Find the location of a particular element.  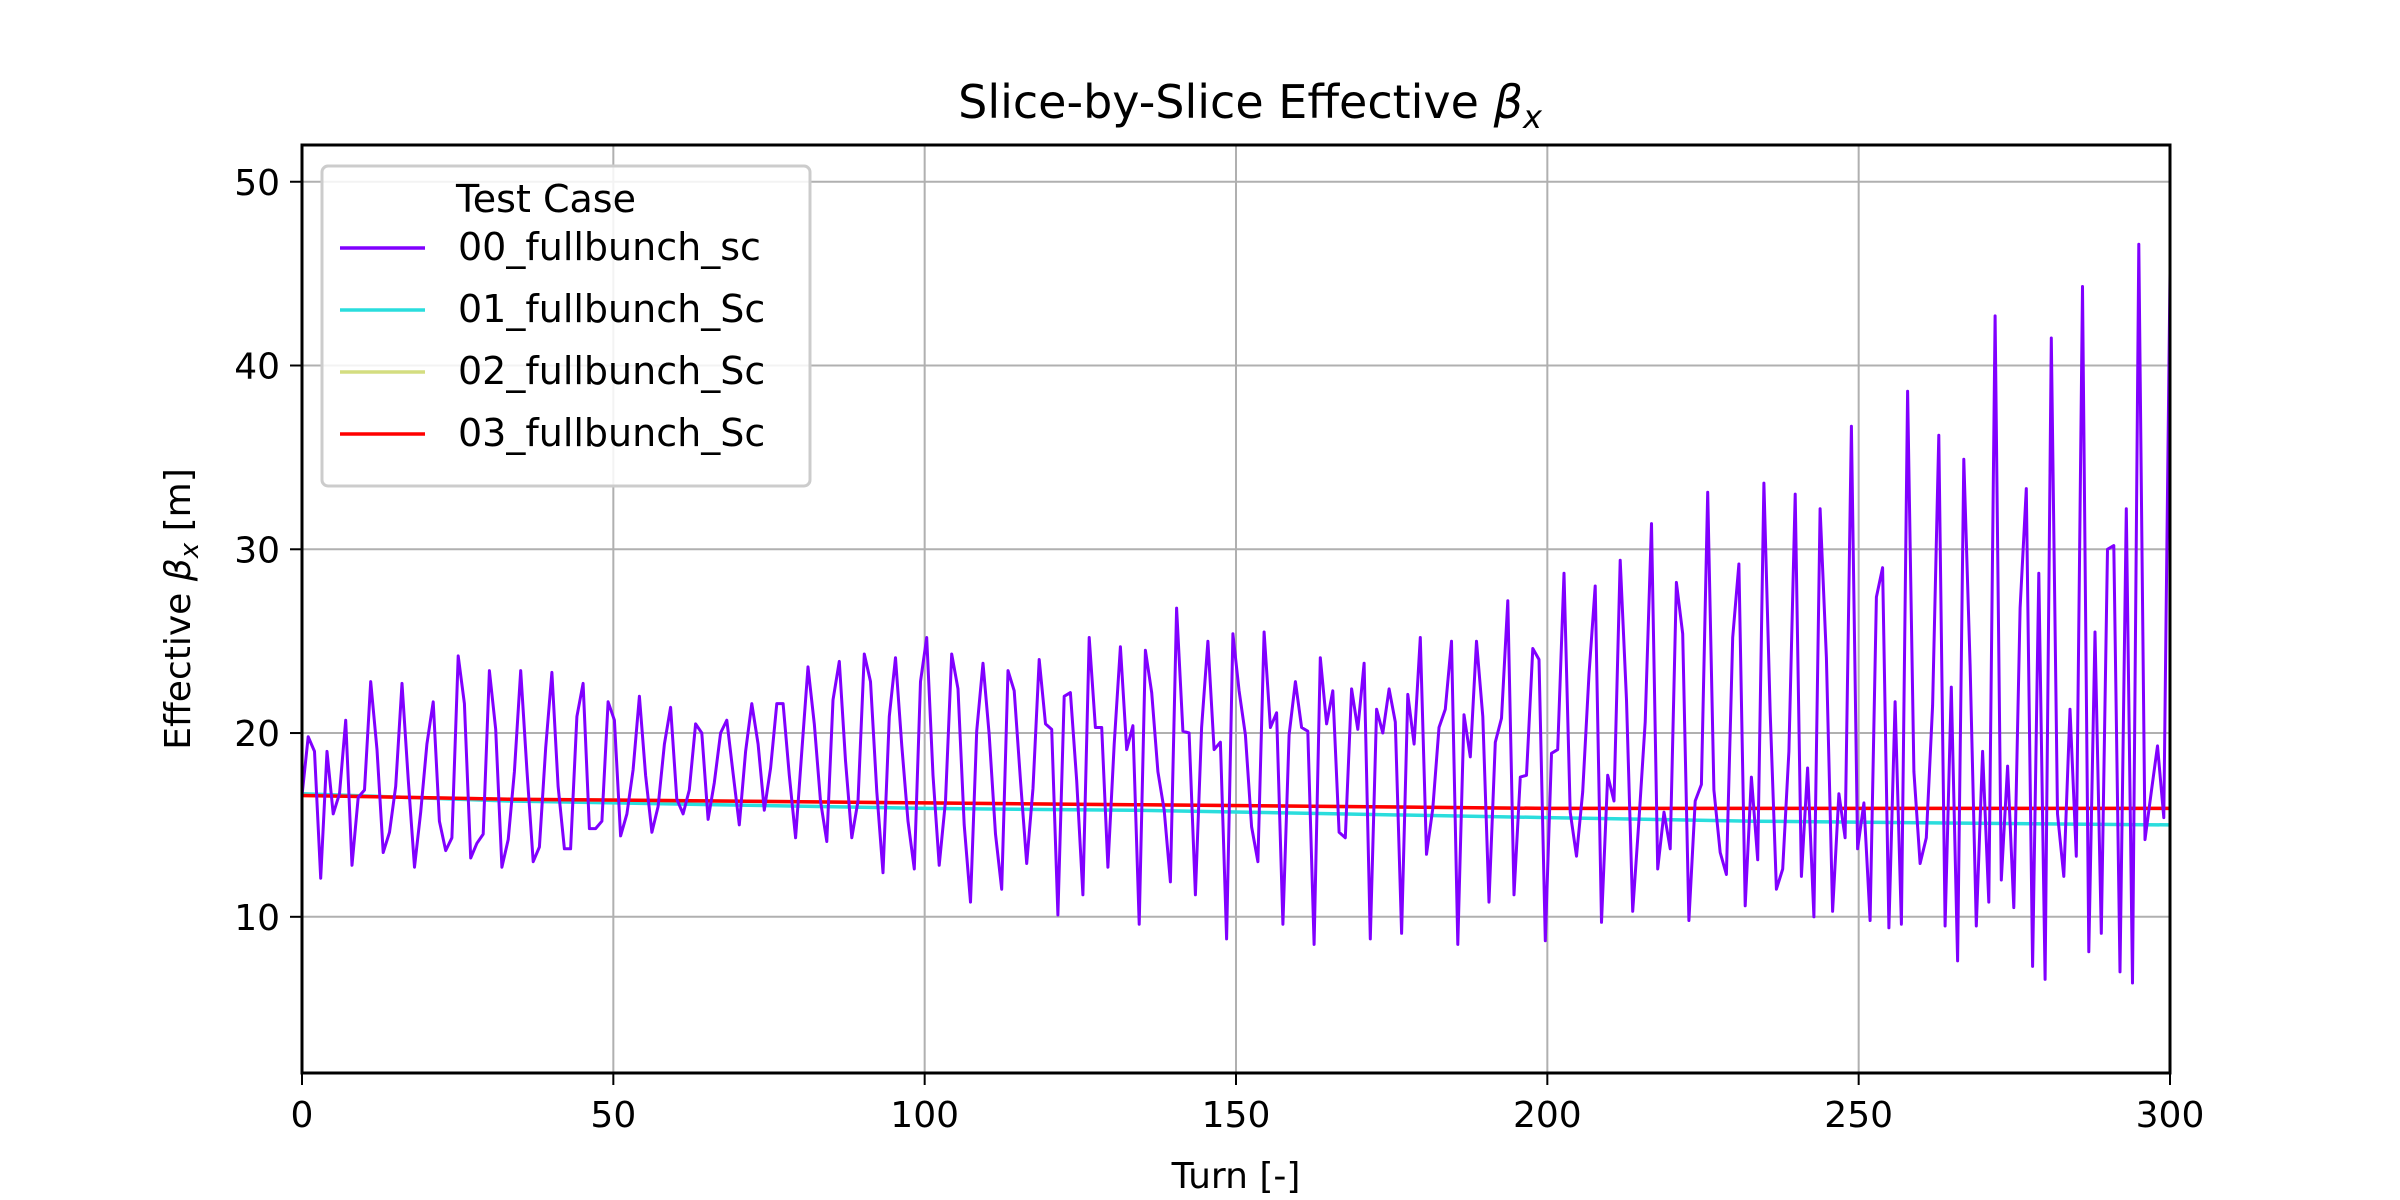

chart-title-text: Slice-by-Slice Effective is located at coordinates (1225, 102).